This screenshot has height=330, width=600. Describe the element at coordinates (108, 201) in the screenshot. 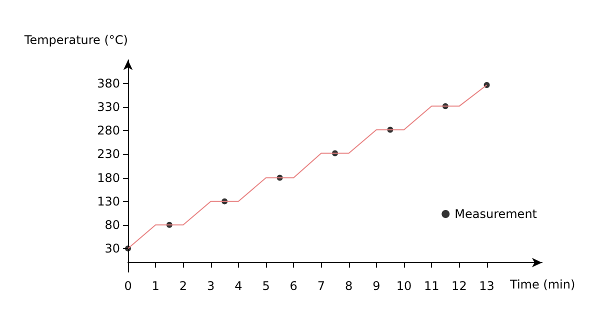

I see `y-tick-label: 130` at that location.